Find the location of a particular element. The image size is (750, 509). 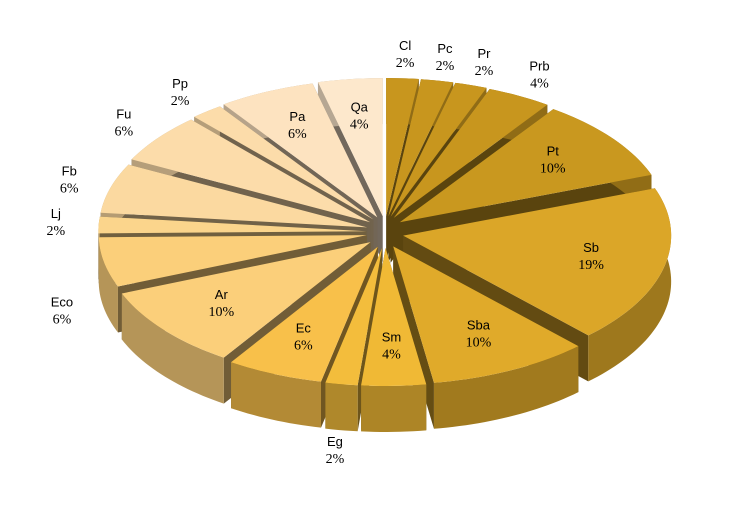

data-label: Pa 6% is located at coordinates (297, 125).